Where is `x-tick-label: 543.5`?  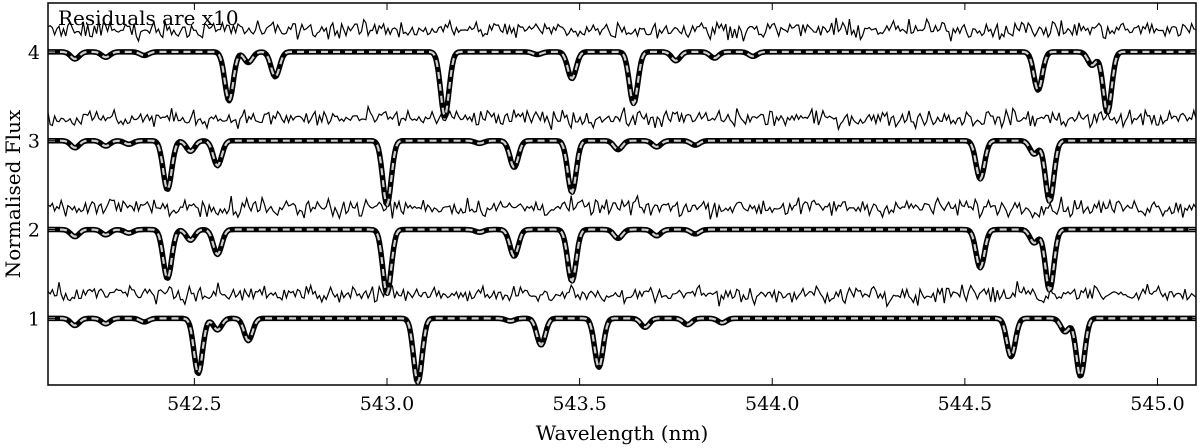
x-tick-label: 543.5 is located at coordinates (579, 404).